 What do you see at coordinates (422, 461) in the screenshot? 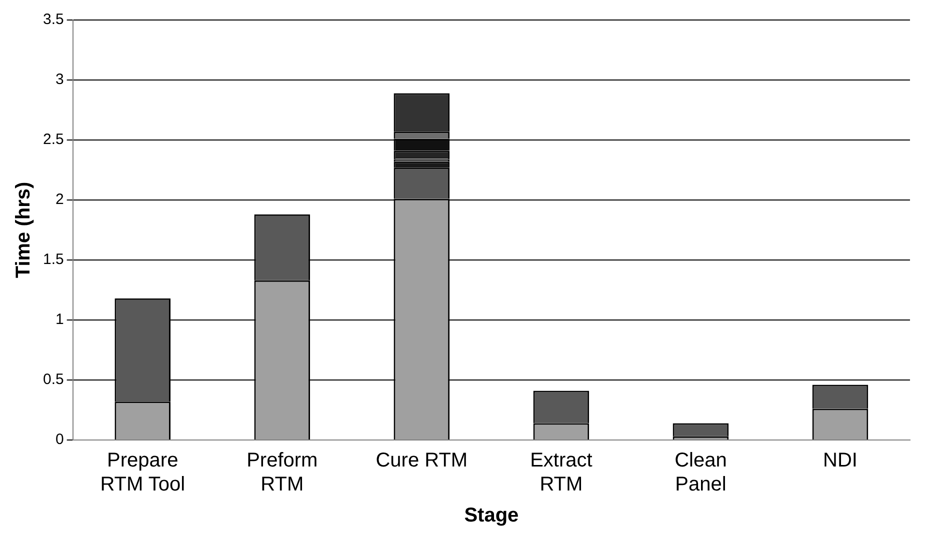
I see `x-tick-label: Cure RTM` at bounding box center [422, 461].